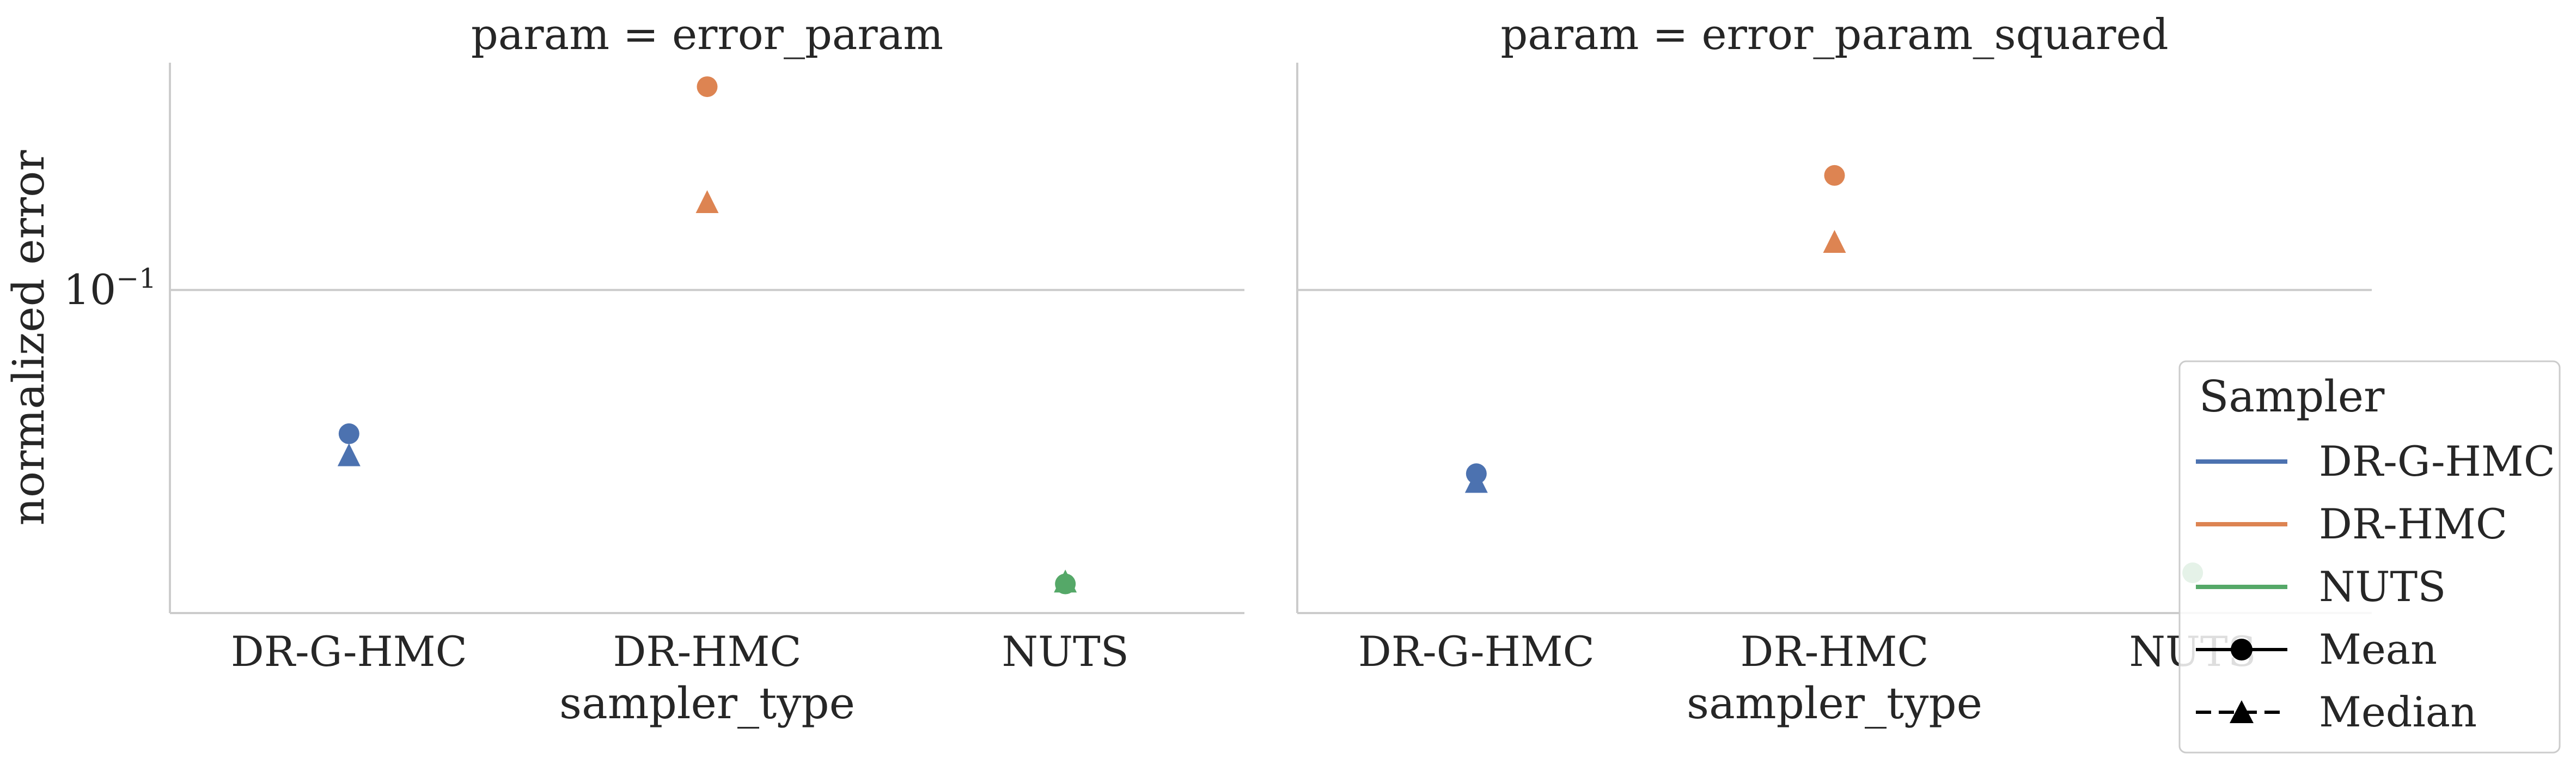 The height and width of the screenshot is (770, 2576). What do you see at coordinates (2437, 462) in the screenshot?
I see `legend-label-dr-g-hmc: DR-G-HMC` at bounding box center [2437, 462].